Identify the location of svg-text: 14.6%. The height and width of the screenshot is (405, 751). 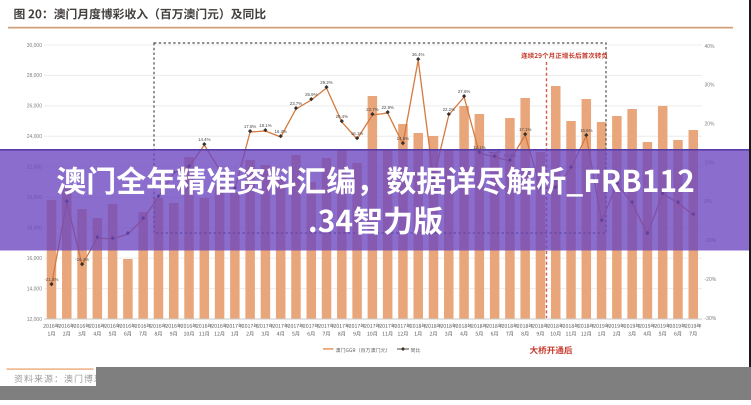
(403, 138).